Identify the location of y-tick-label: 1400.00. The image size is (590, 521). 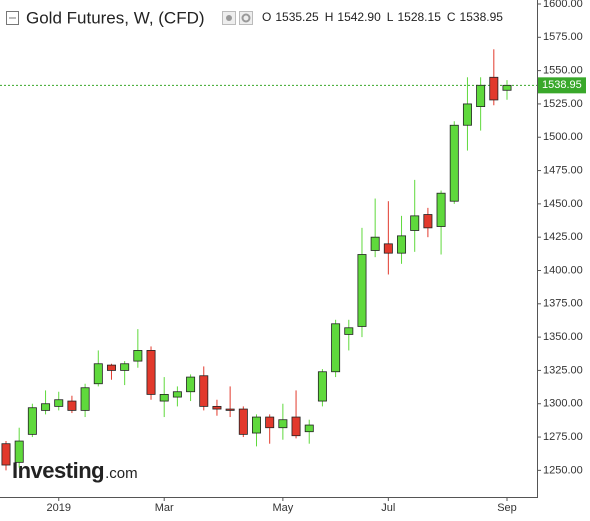
(563, 270).